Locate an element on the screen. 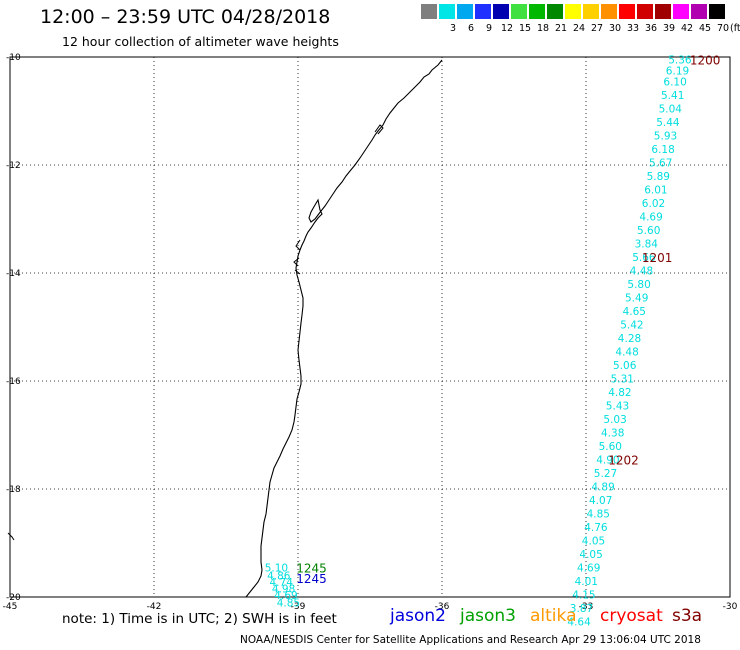  legend-label: 9 is located at coordinates (489, 28).